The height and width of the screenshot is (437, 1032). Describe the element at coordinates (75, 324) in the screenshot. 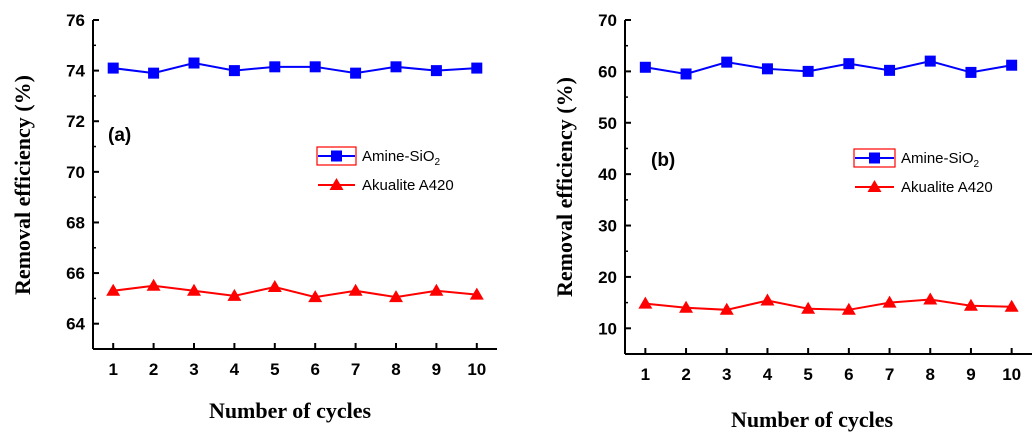

I see `y-tick-label: 64` at that location.